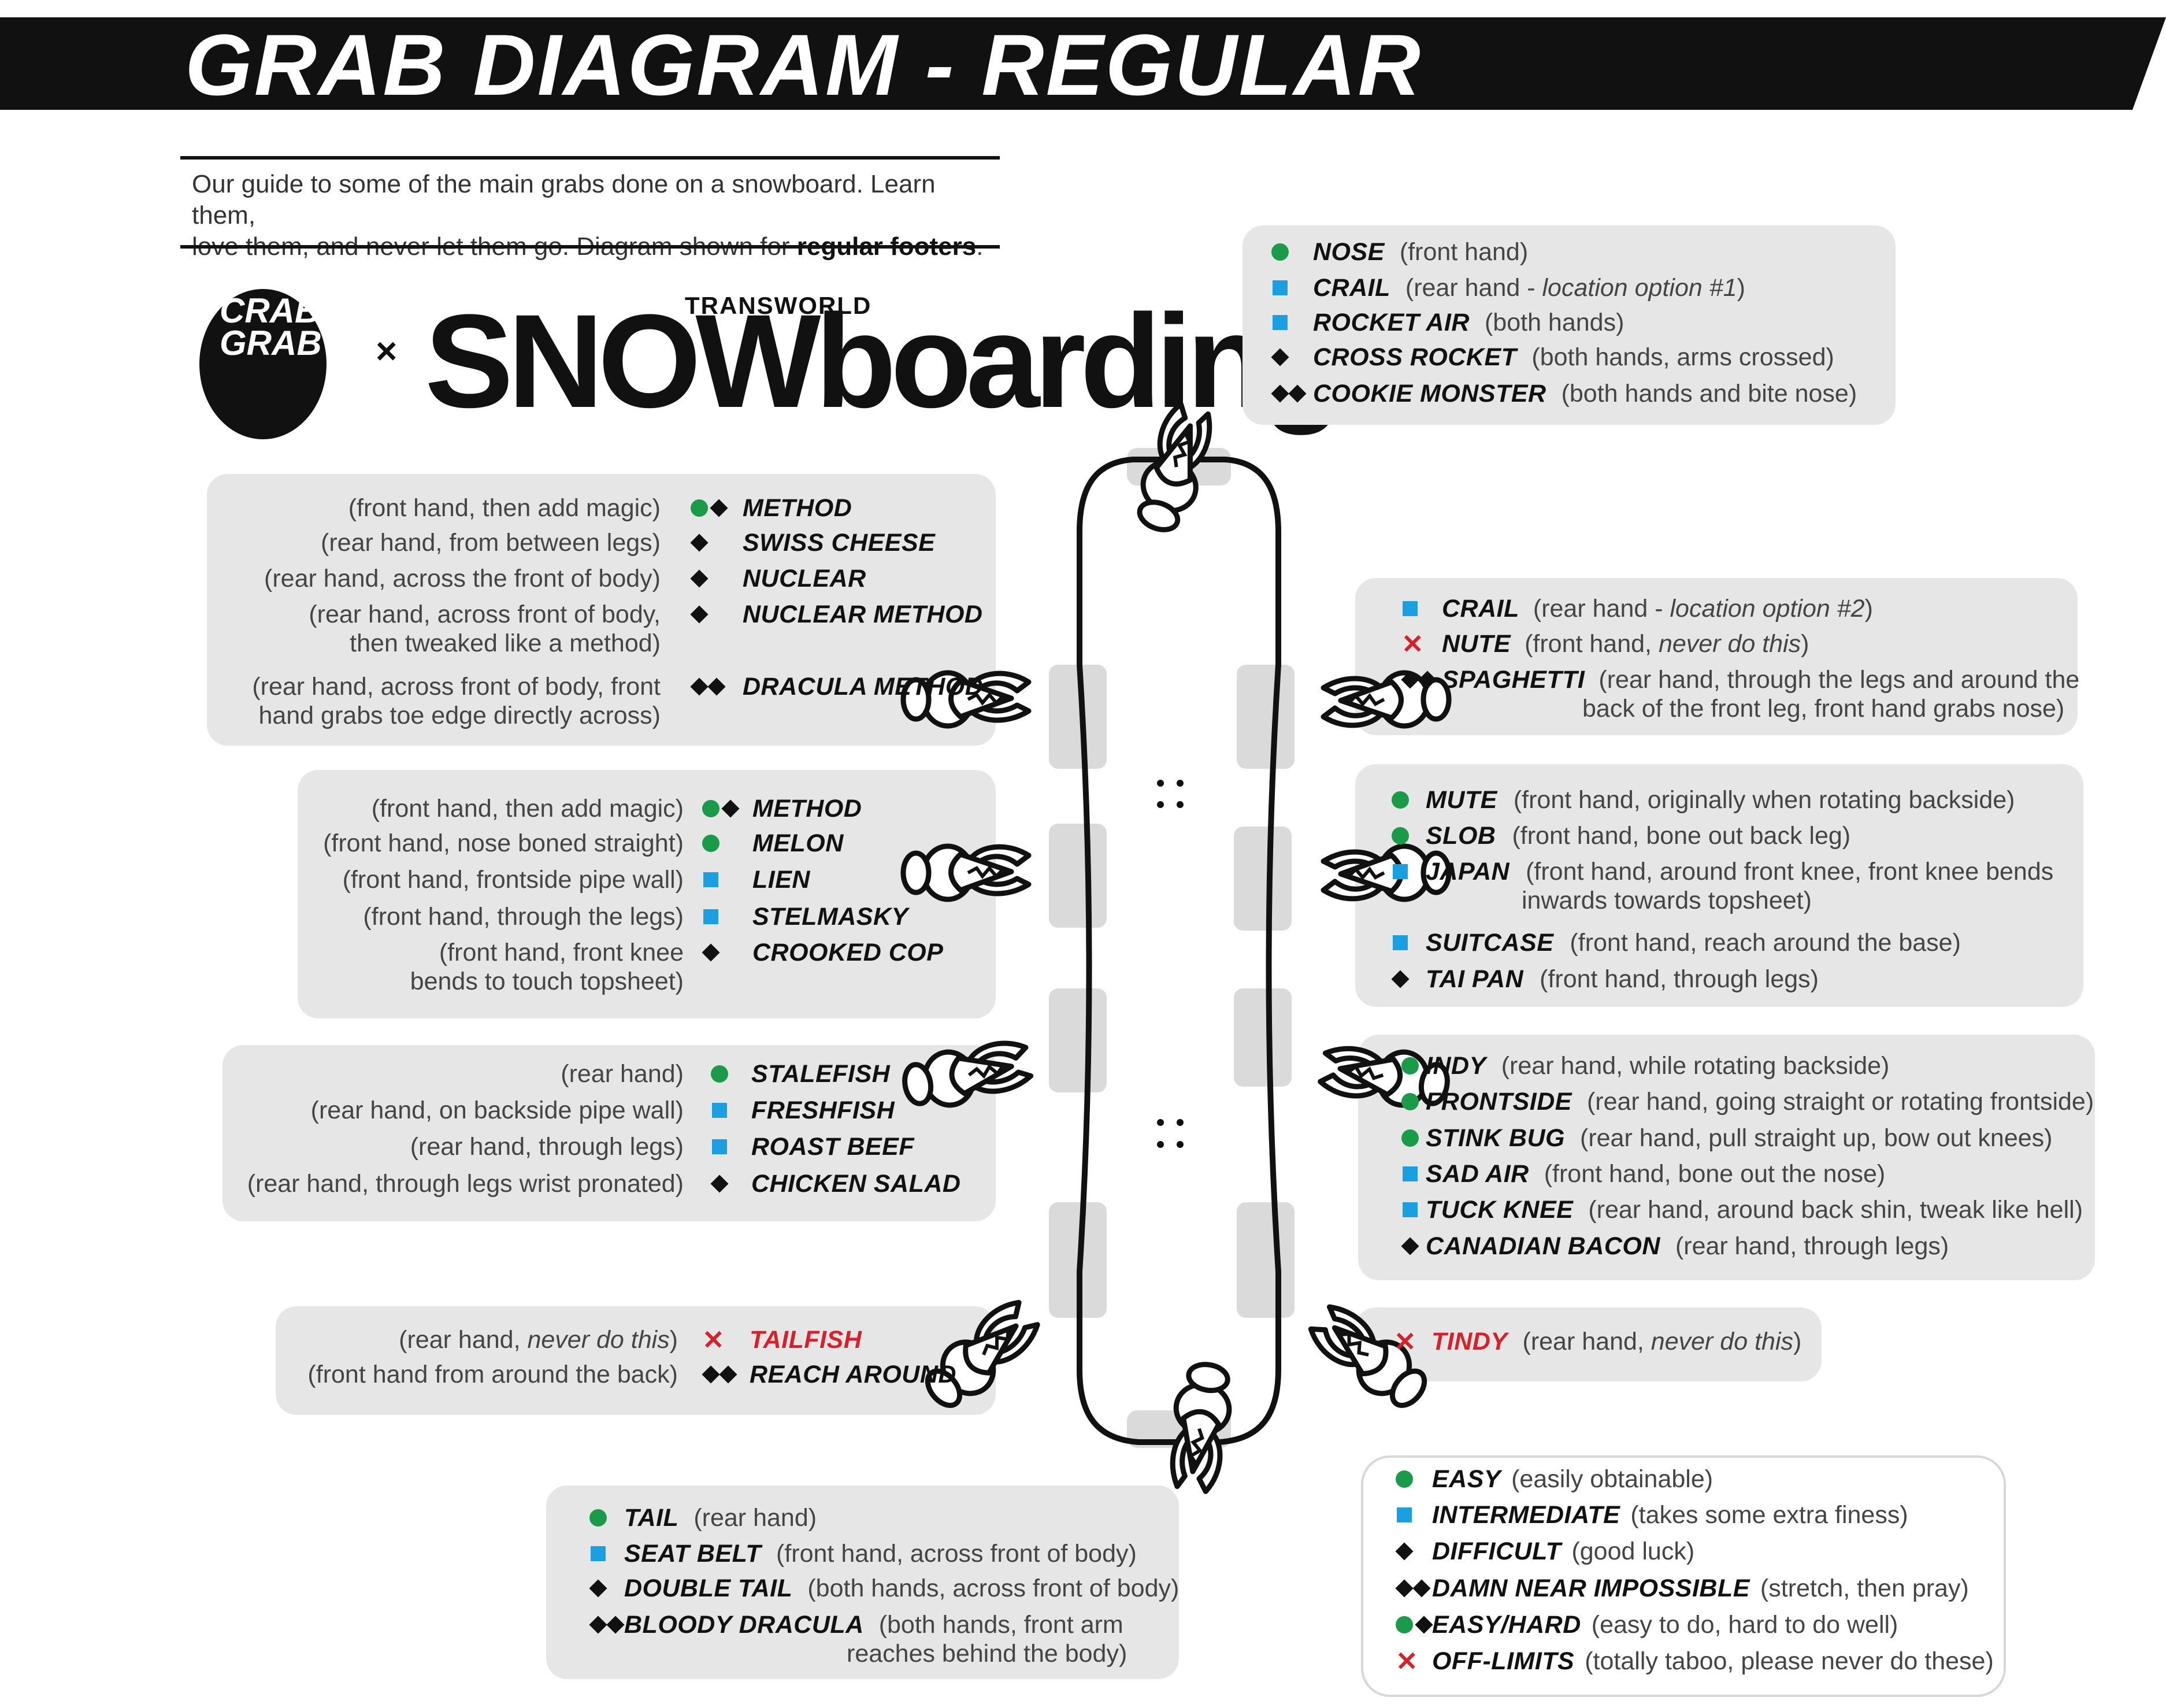 Image resolution: width=2166 pixels, height=1708 pixels. What do you see at coordinates (1591, 1588) in the screenshot?
I see `grab-name: DAMN NEAR IMPOSSIBLE` at bounding box center [1591, 1588].